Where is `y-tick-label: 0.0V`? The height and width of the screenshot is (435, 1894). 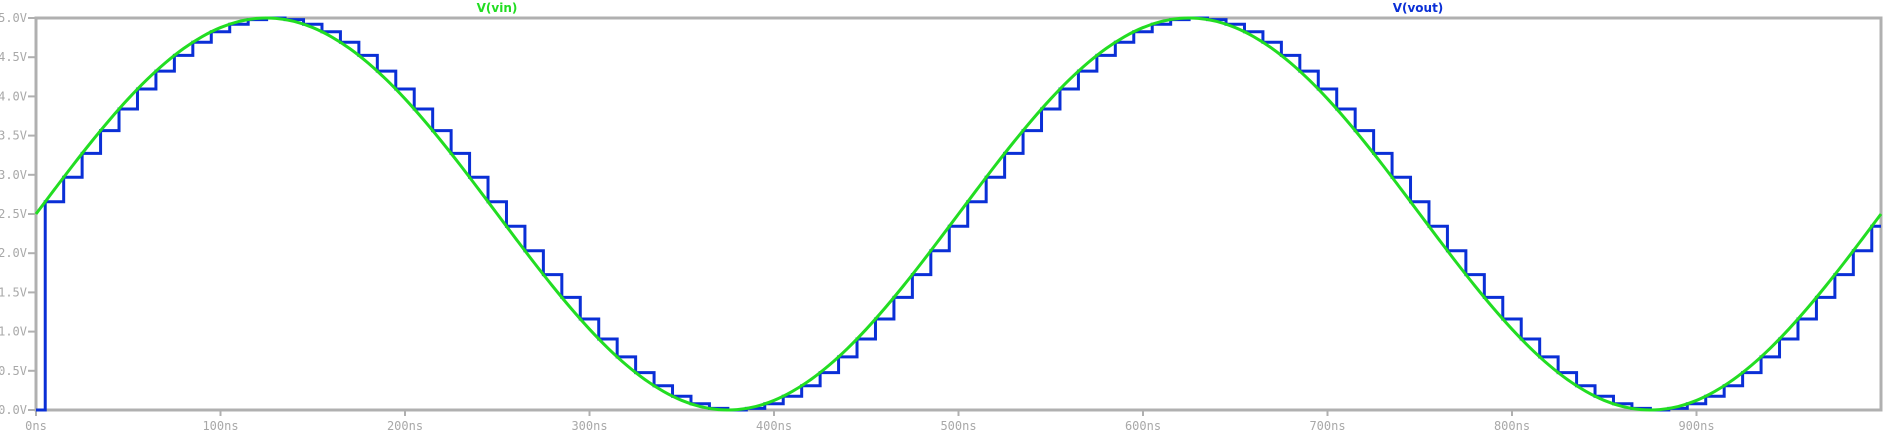
y-tick-label: 0.0V is located at coordinates (13, 410).